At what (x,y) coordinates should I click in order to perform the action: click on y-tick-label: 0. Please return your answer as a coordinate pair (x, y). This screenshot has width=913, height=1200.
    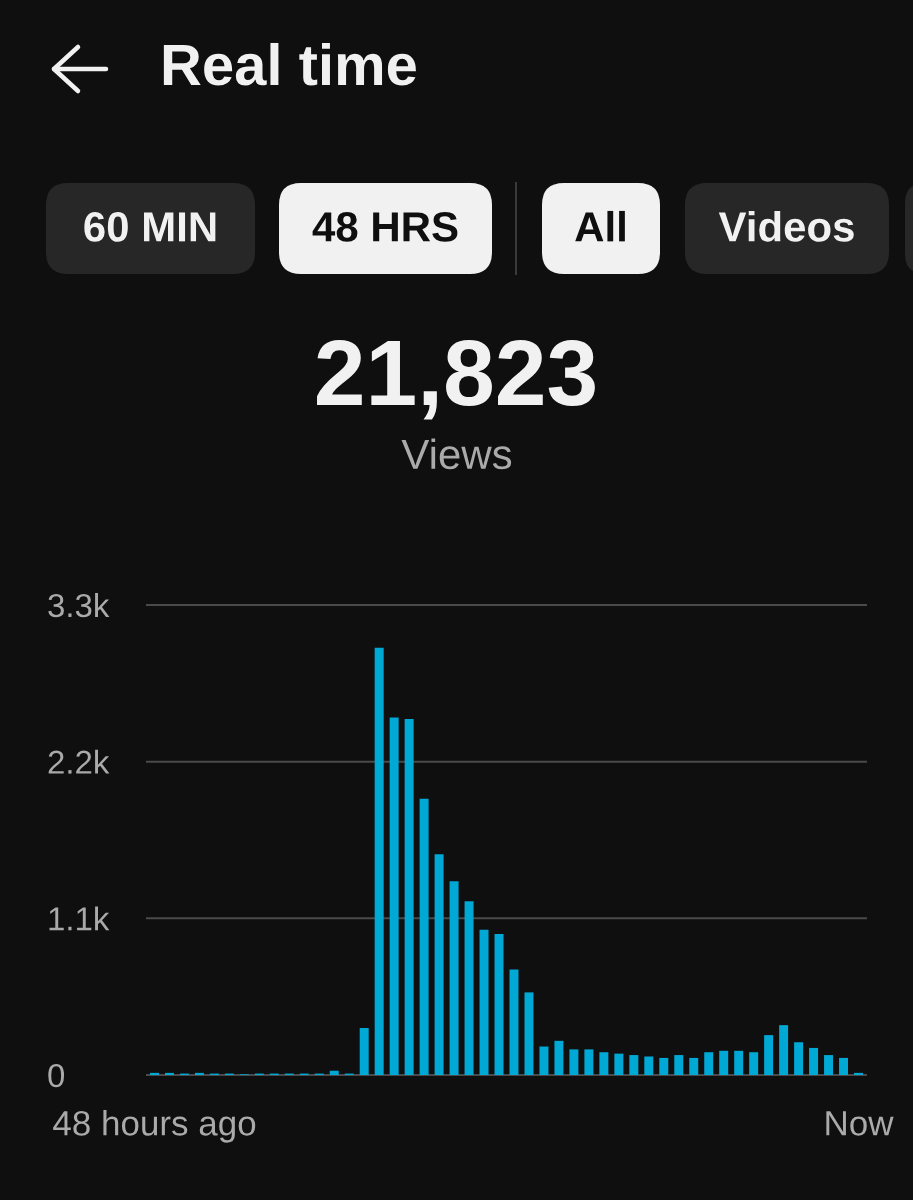
    Looking at the image, I should click on (56, 1075).